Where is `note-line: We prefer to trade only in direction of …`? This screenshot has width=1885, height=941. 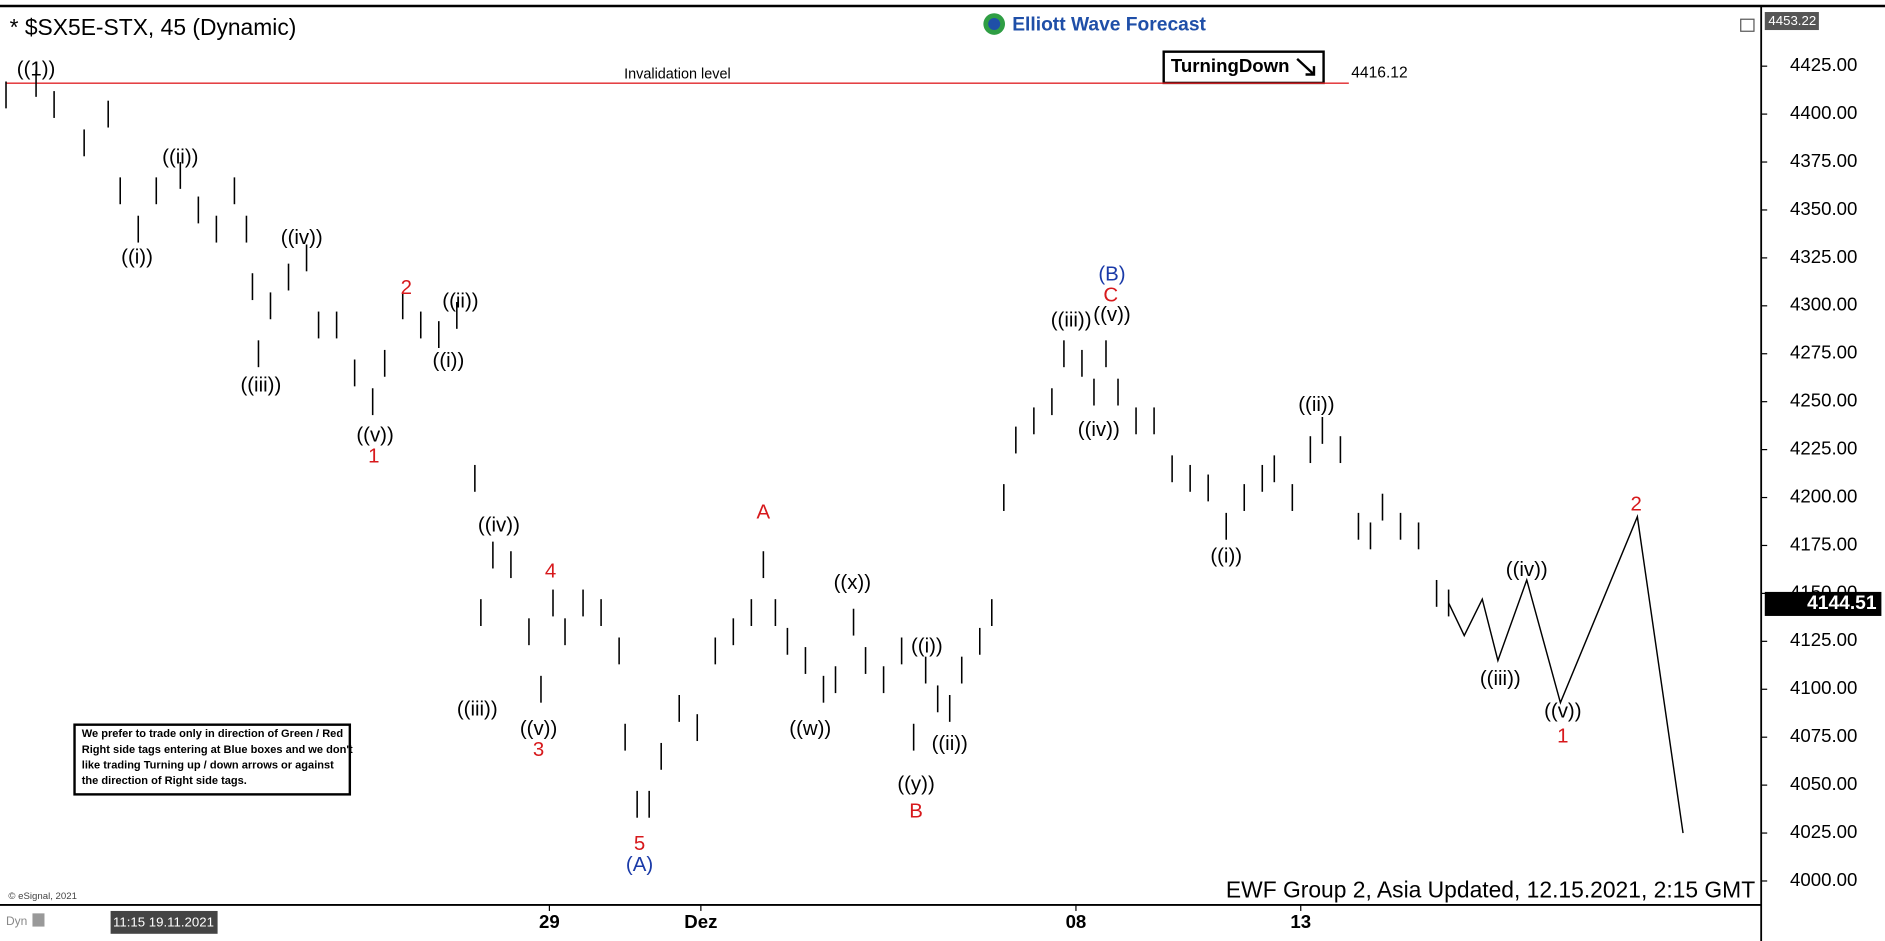 note-line: We prefer to trade only in direction of … is located at coordinates (213, 734).